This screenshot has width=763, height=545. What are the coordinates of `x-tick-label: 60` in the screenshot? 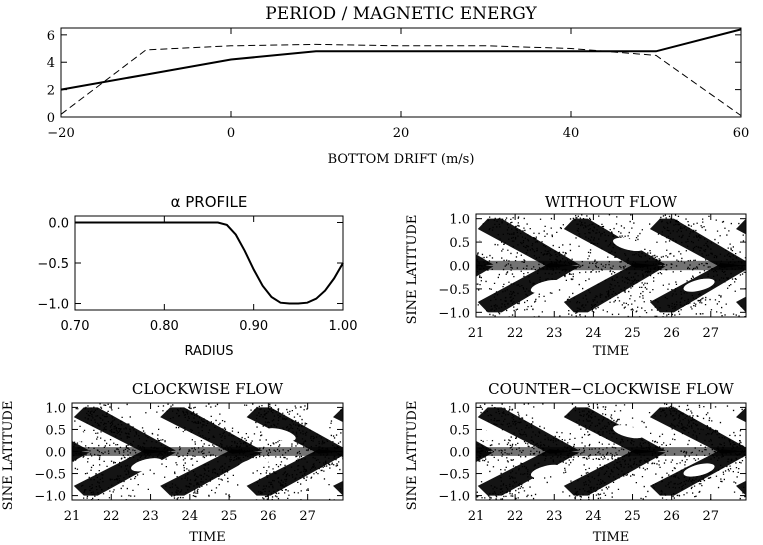 It's located at (741, 133).